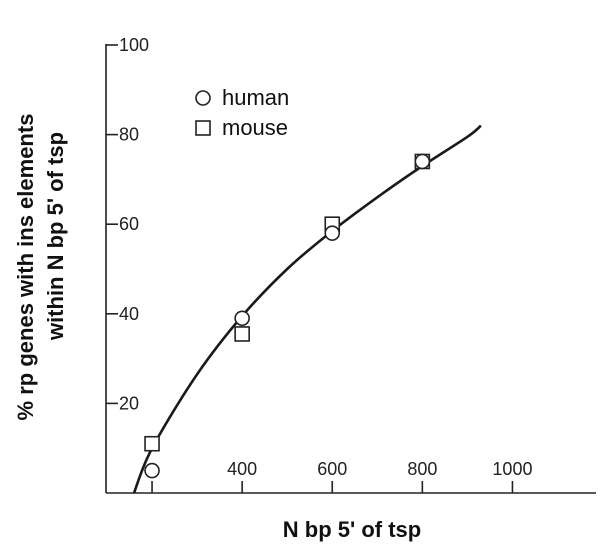 The image size is (600, 551). What do you see at coordinates (203, 128) in the screenshot?
I see `mouse-legend-marker` at bounding box center [203, 128].